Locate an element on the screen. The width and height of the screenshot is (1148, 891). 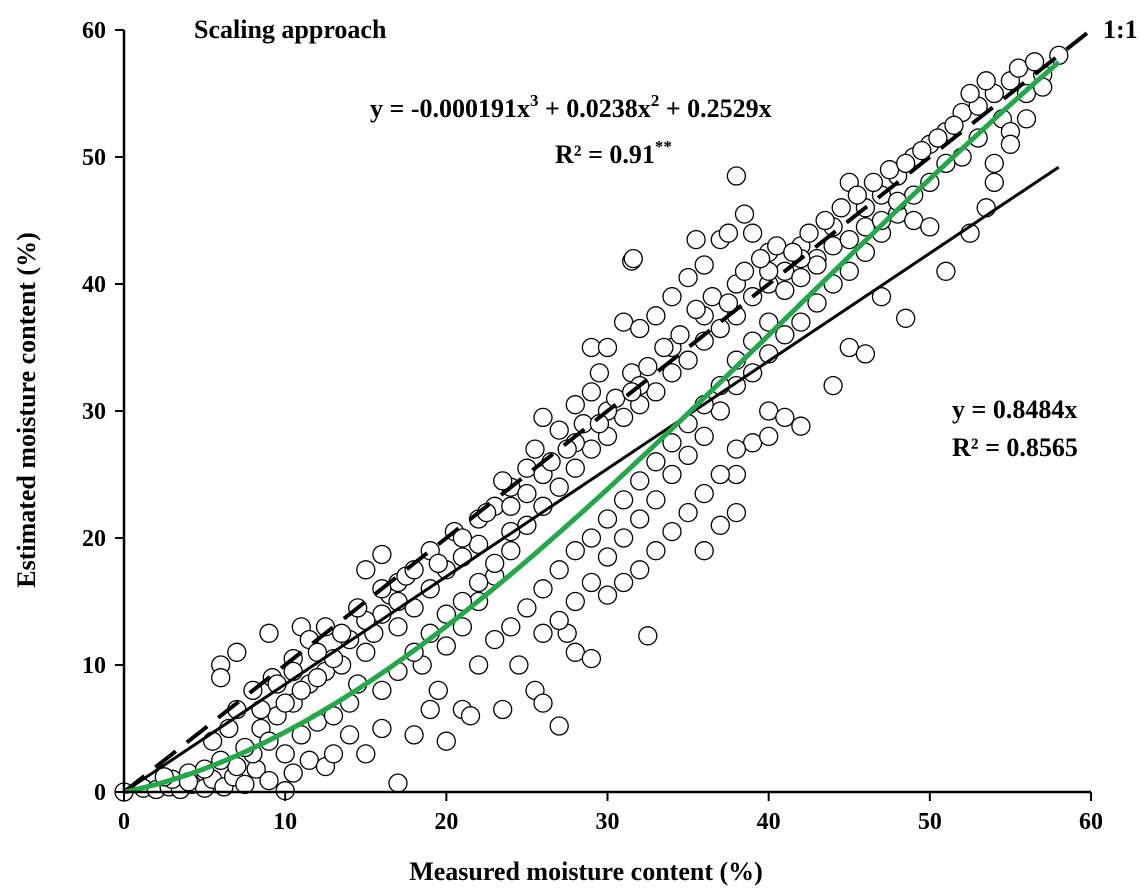
x-tick-label: 20 is located at coordinates (446, 822).